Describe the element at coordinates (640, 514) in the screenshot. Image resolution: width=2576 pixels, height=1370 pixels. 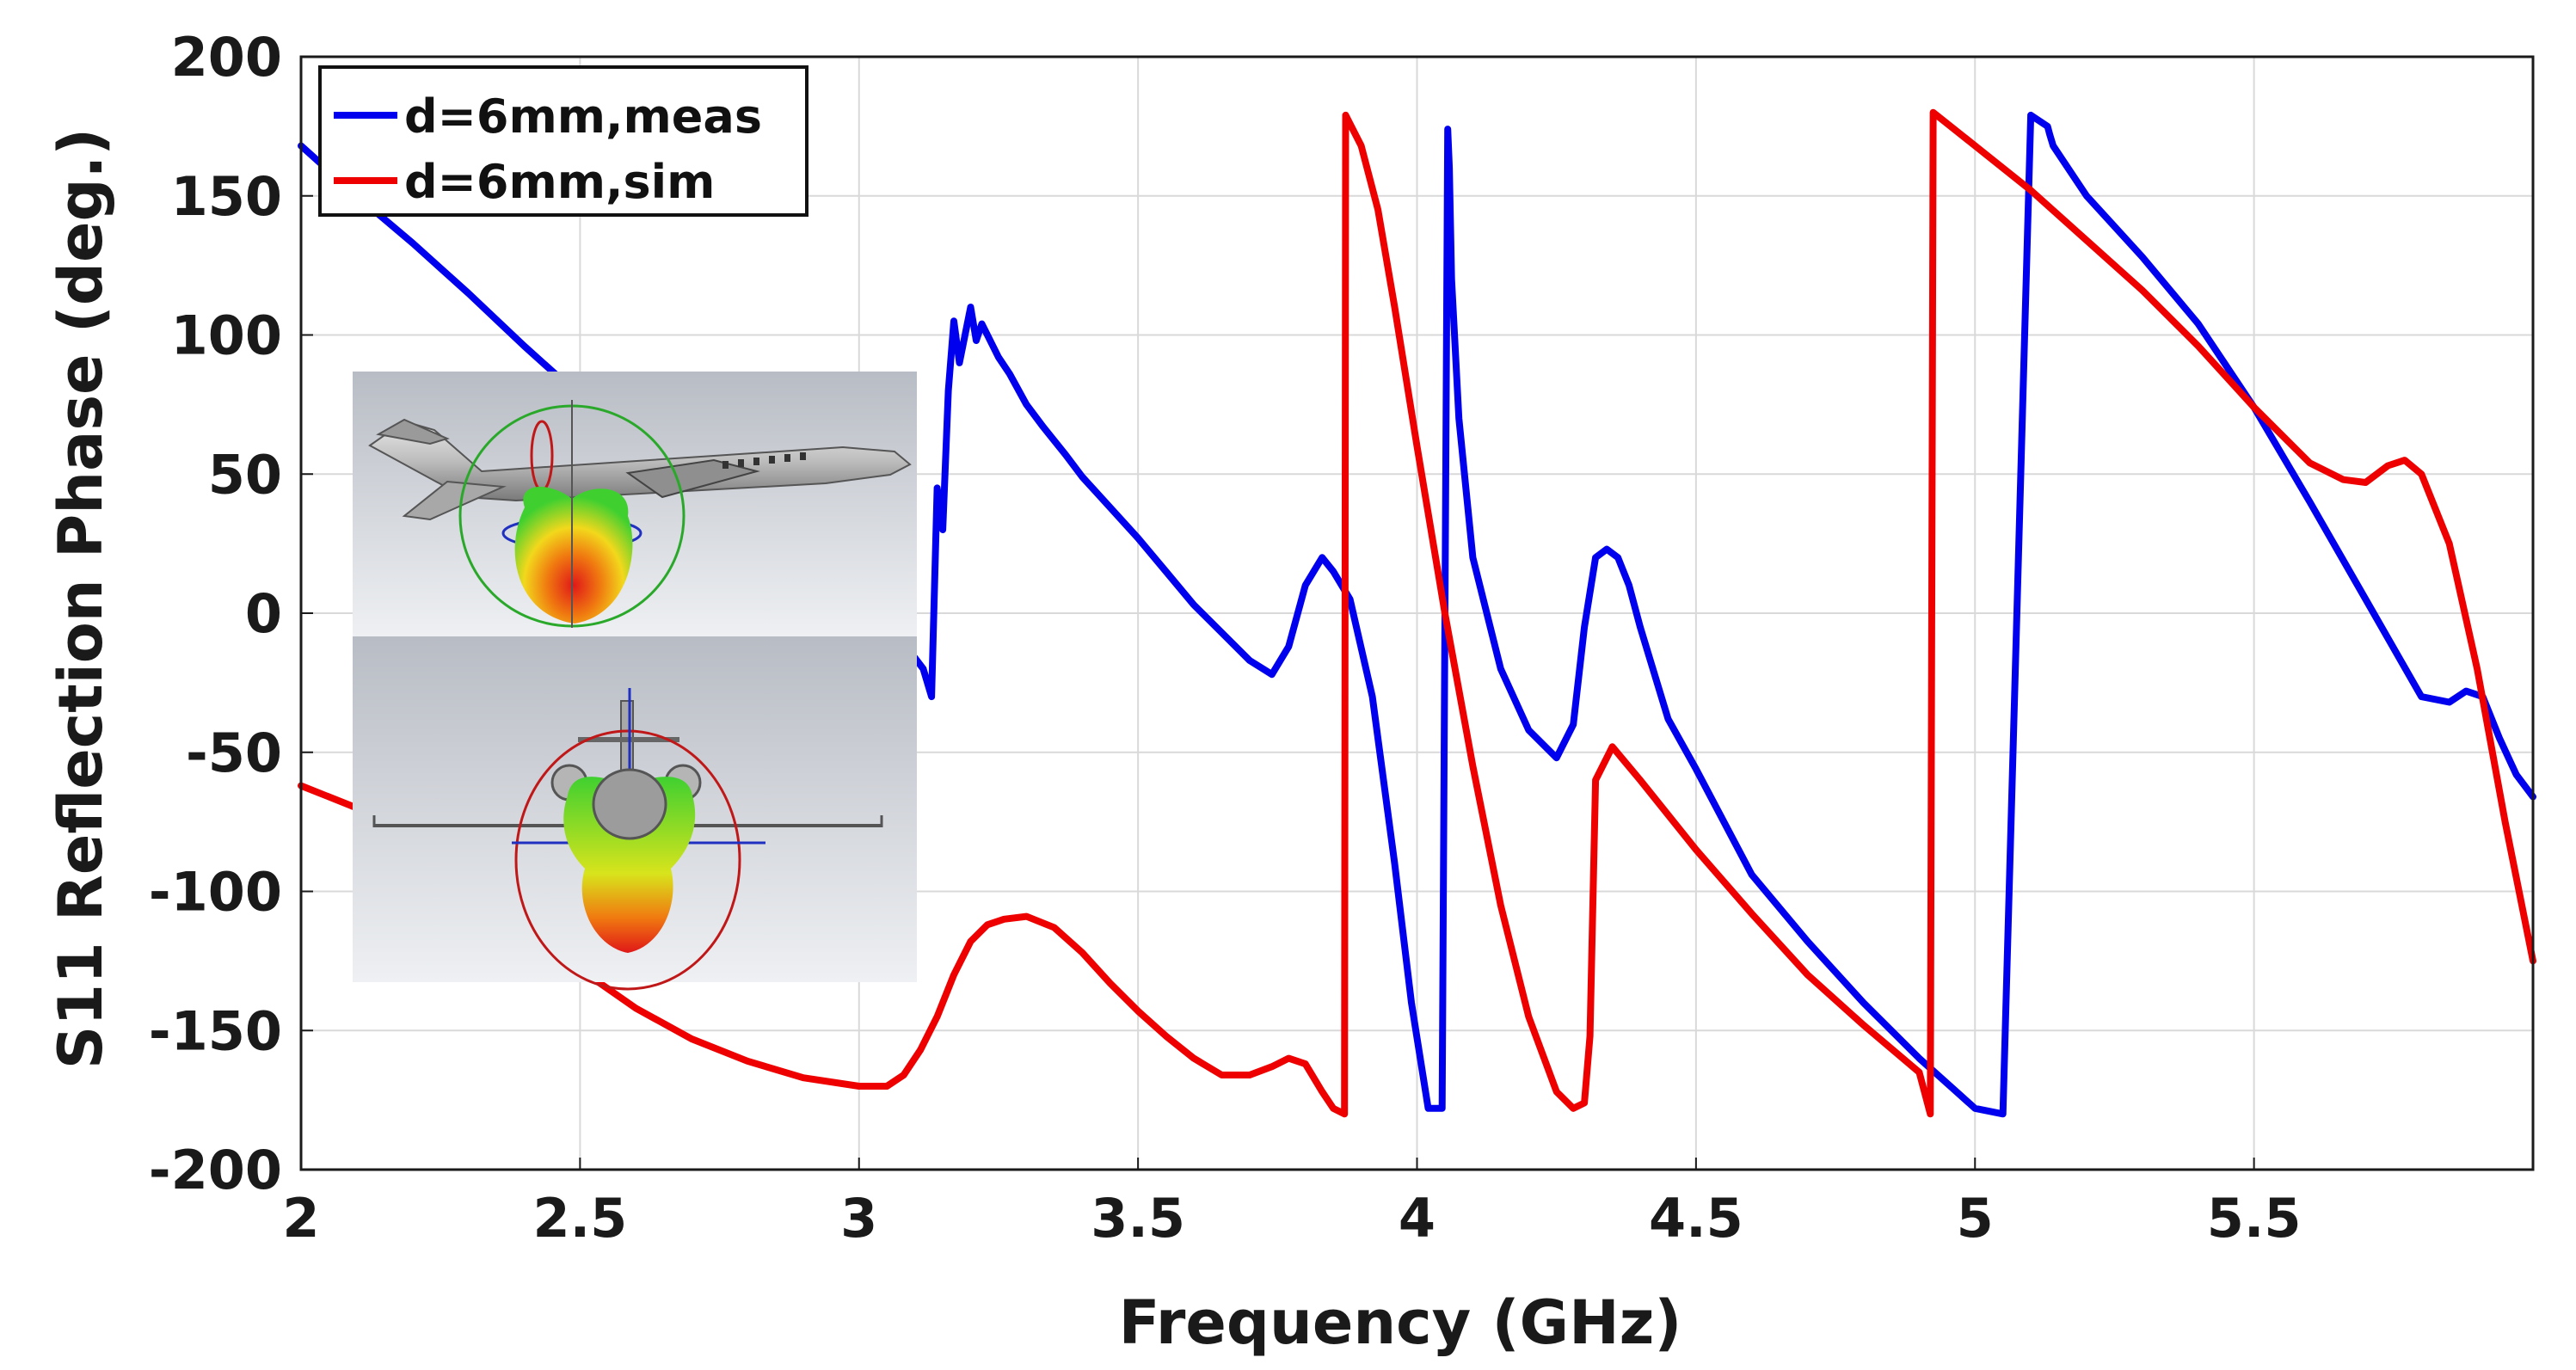
I see `aircraft-side-view` at that location.